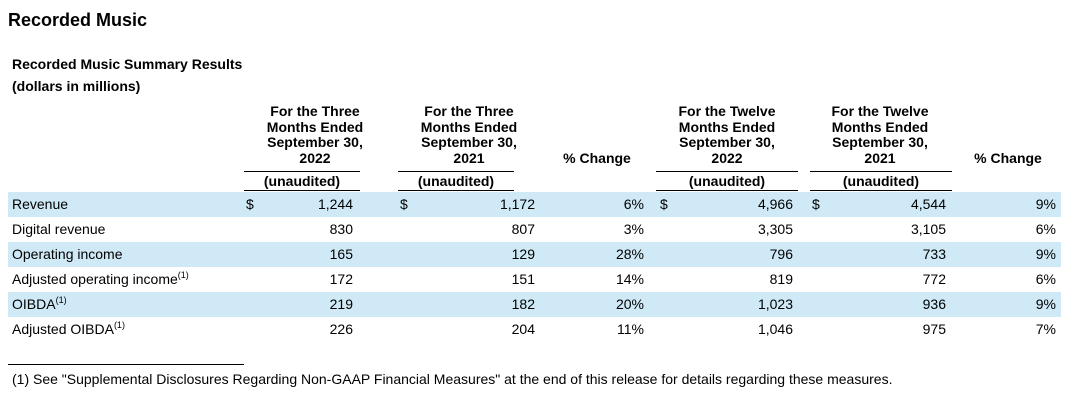 Image resolution: width=1069 pixels, height=401 pixels. I want to click on value-cell: 20%, so click(629, 304).